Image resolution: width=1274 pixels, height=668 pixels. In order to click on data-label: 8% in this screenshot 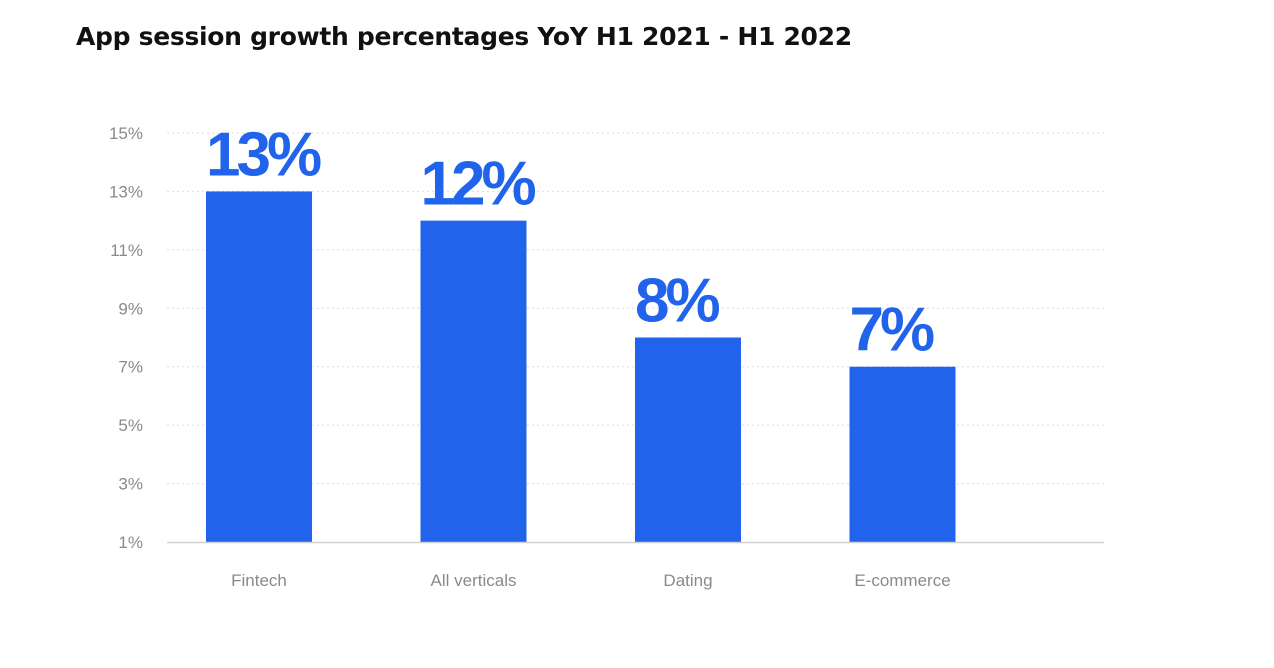, I will do `click(677, 301)`.